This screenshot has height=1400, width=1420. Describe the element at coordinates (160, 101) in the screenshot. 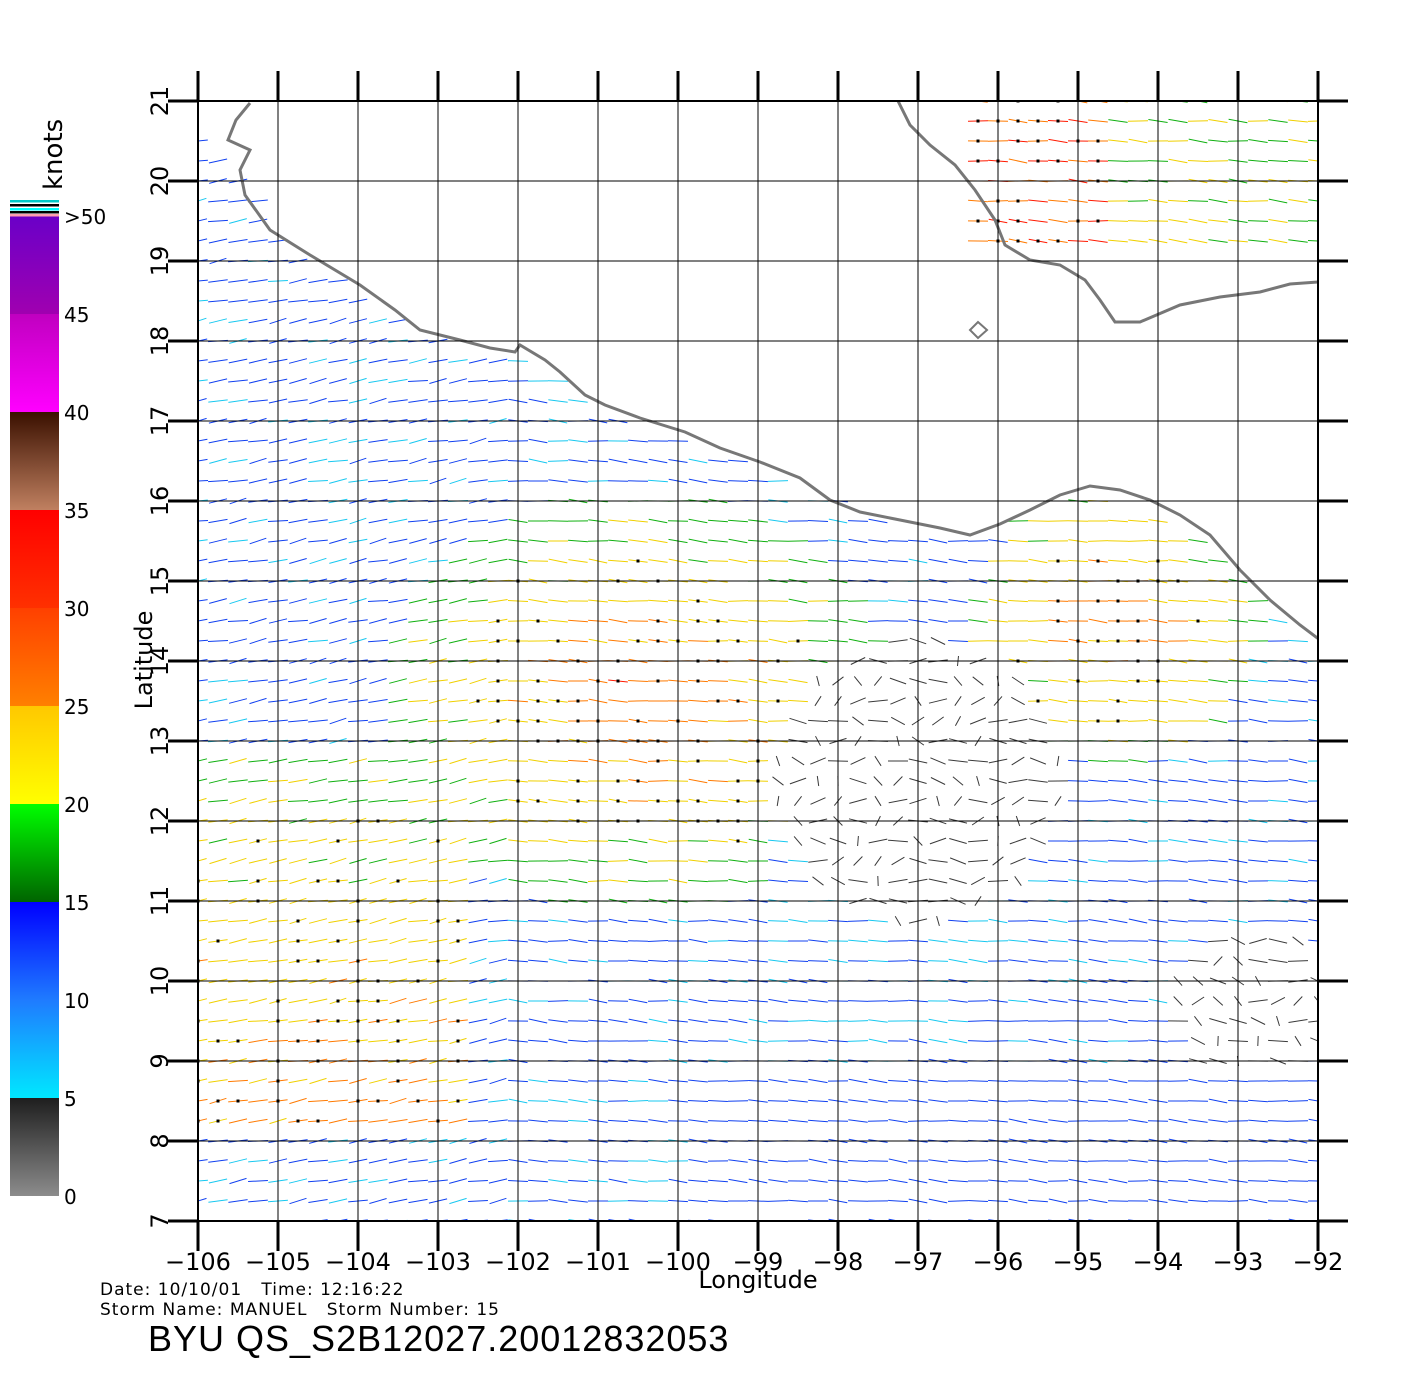

I see `y-tick-label: 21` at that location.